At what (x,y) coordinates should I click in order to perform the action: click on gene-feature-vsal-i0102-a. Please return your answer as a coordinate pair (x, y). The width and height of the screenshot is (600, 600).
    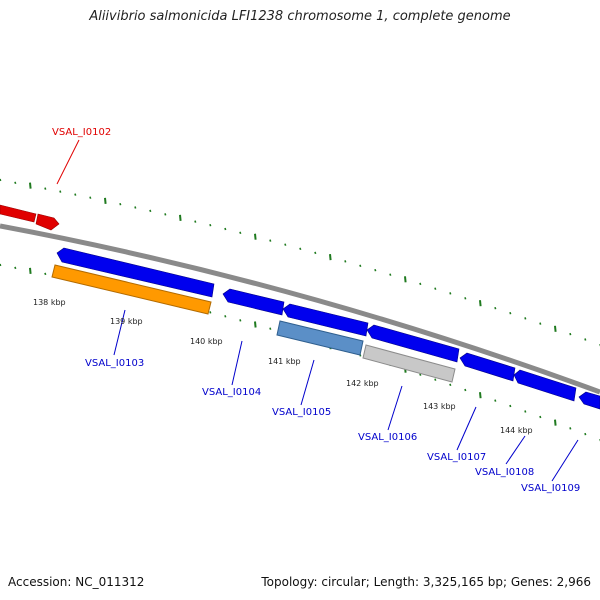
    Looking at the image, I should click on (18, 213).